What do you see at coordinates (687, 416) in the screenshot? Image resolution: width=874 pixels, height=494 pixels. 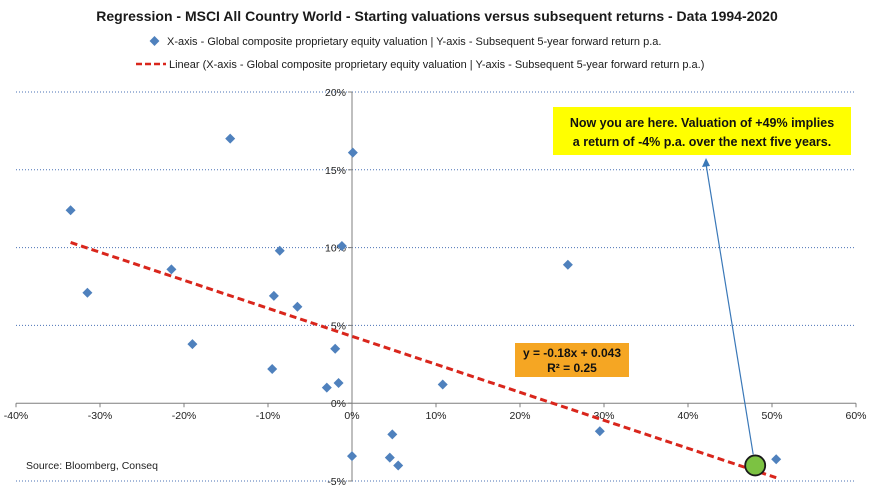 I see `x-tick-label: 40%` at bounding box center [687, 416].